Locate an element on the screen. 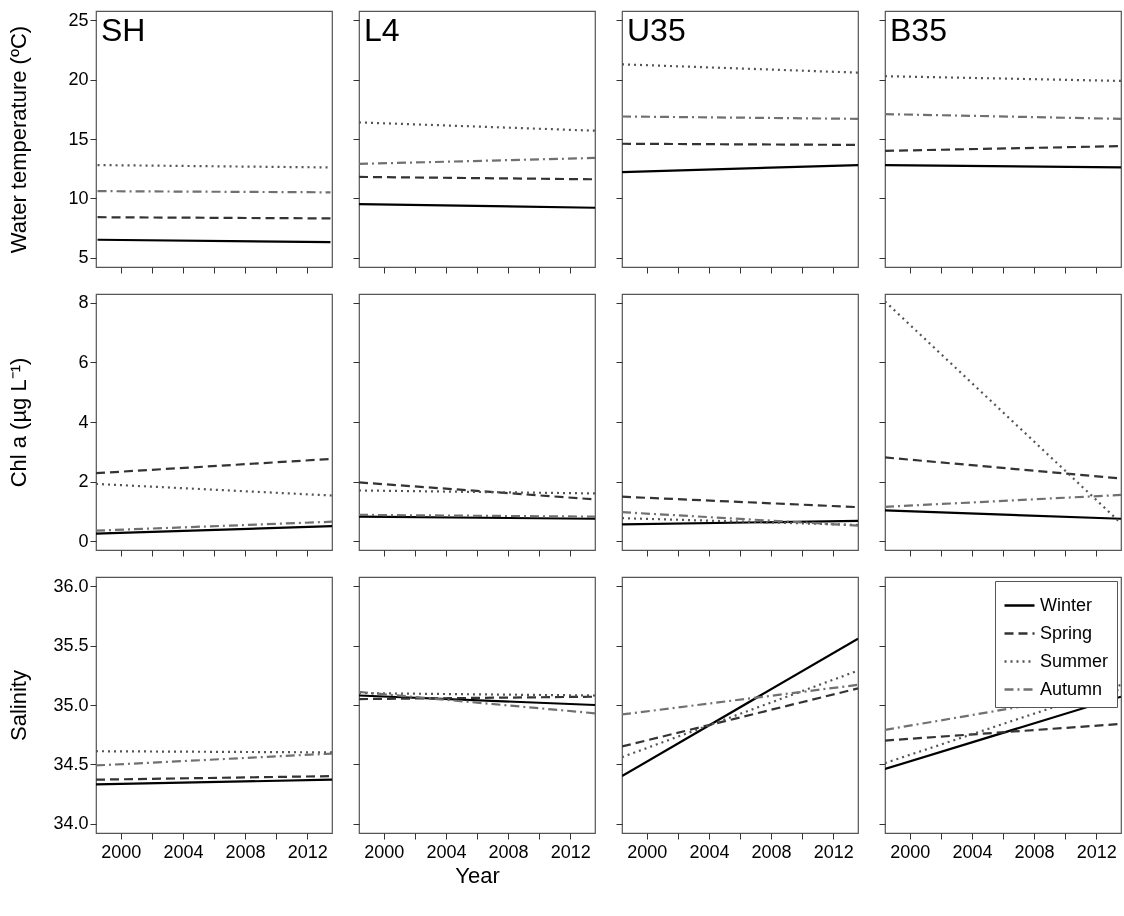 The height and width of the screenshot is (916, 1124). chart-title: B35 is located at coordinates (918, 30).